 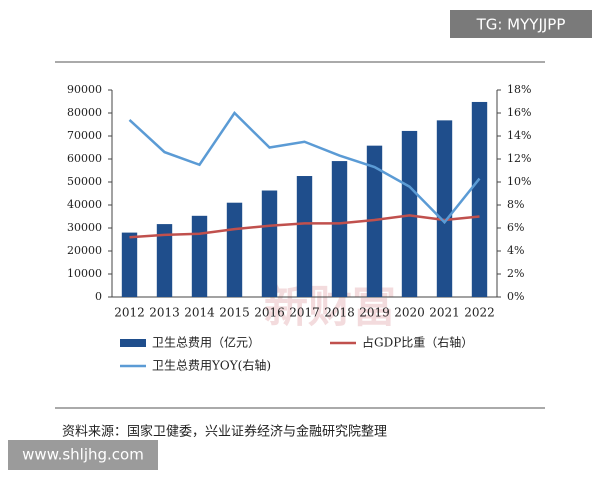 What do you see at coordinates (519, 112) in the screenshot?
I see `y2-tick-label: 16%` at bounding box center [519, 112].